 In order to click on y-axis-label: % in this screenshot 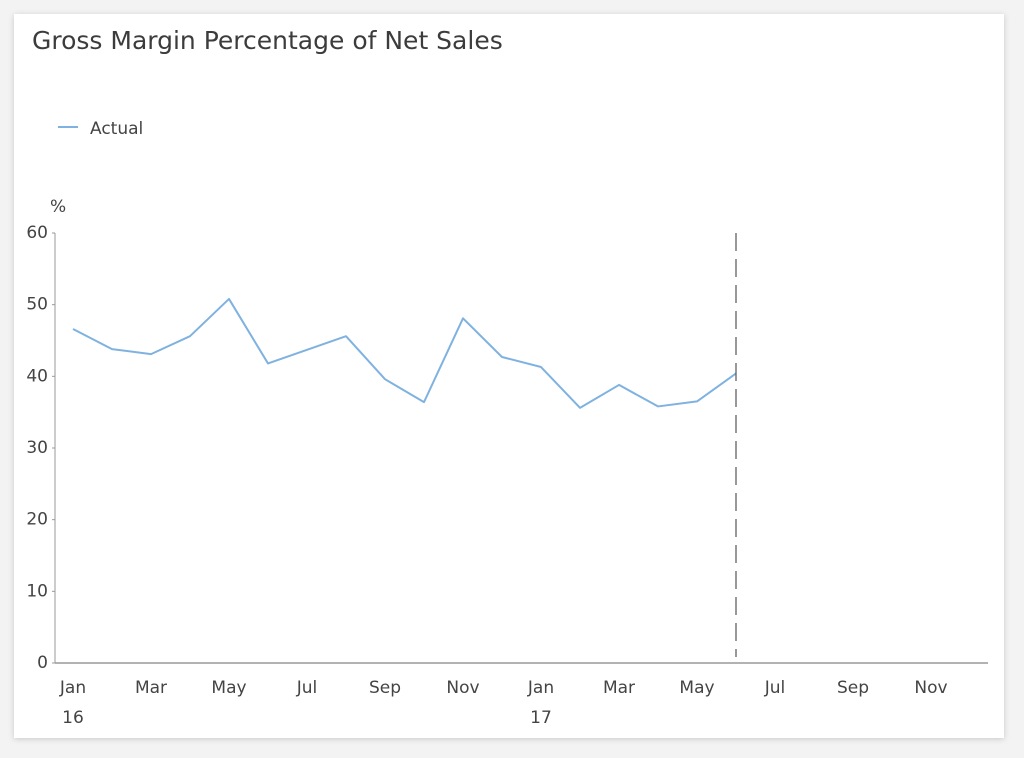, I will do `click(58, 207)`.